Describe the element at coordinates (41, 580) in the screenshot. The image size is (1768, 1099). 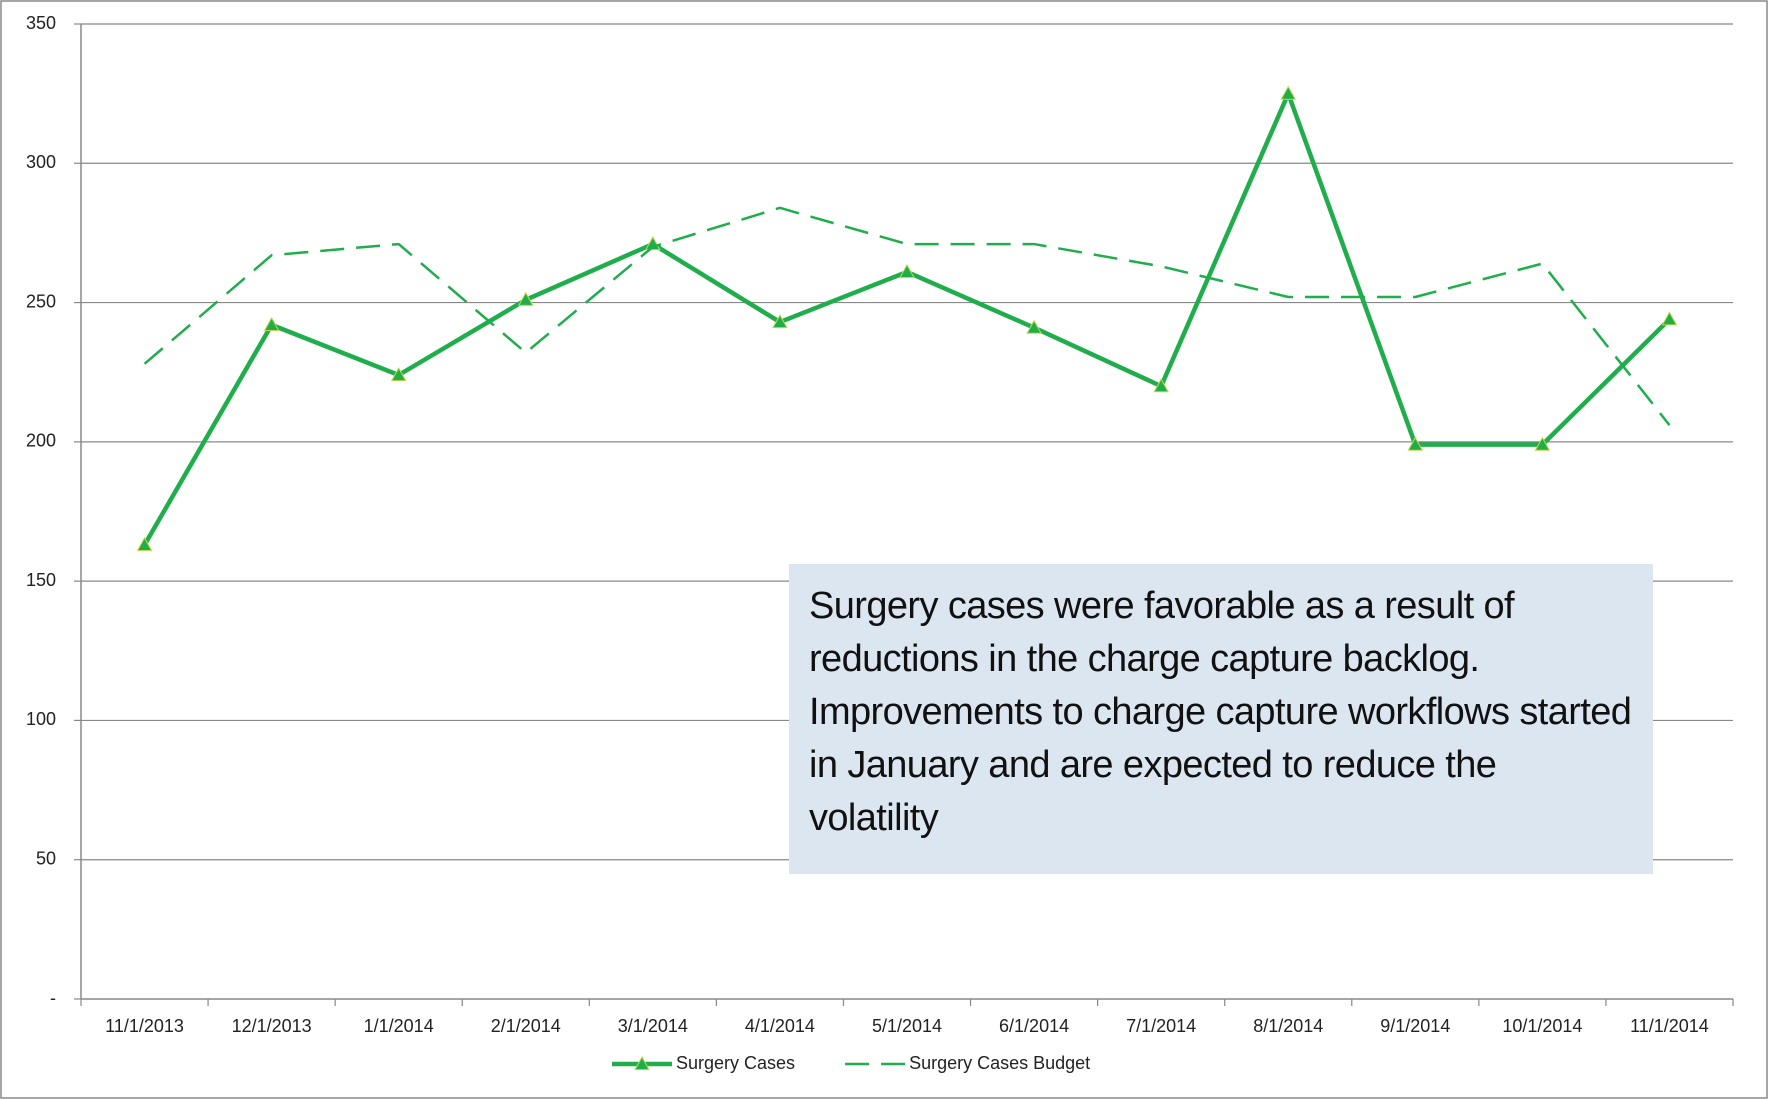
I see `y-tick-label: 150` at that location.